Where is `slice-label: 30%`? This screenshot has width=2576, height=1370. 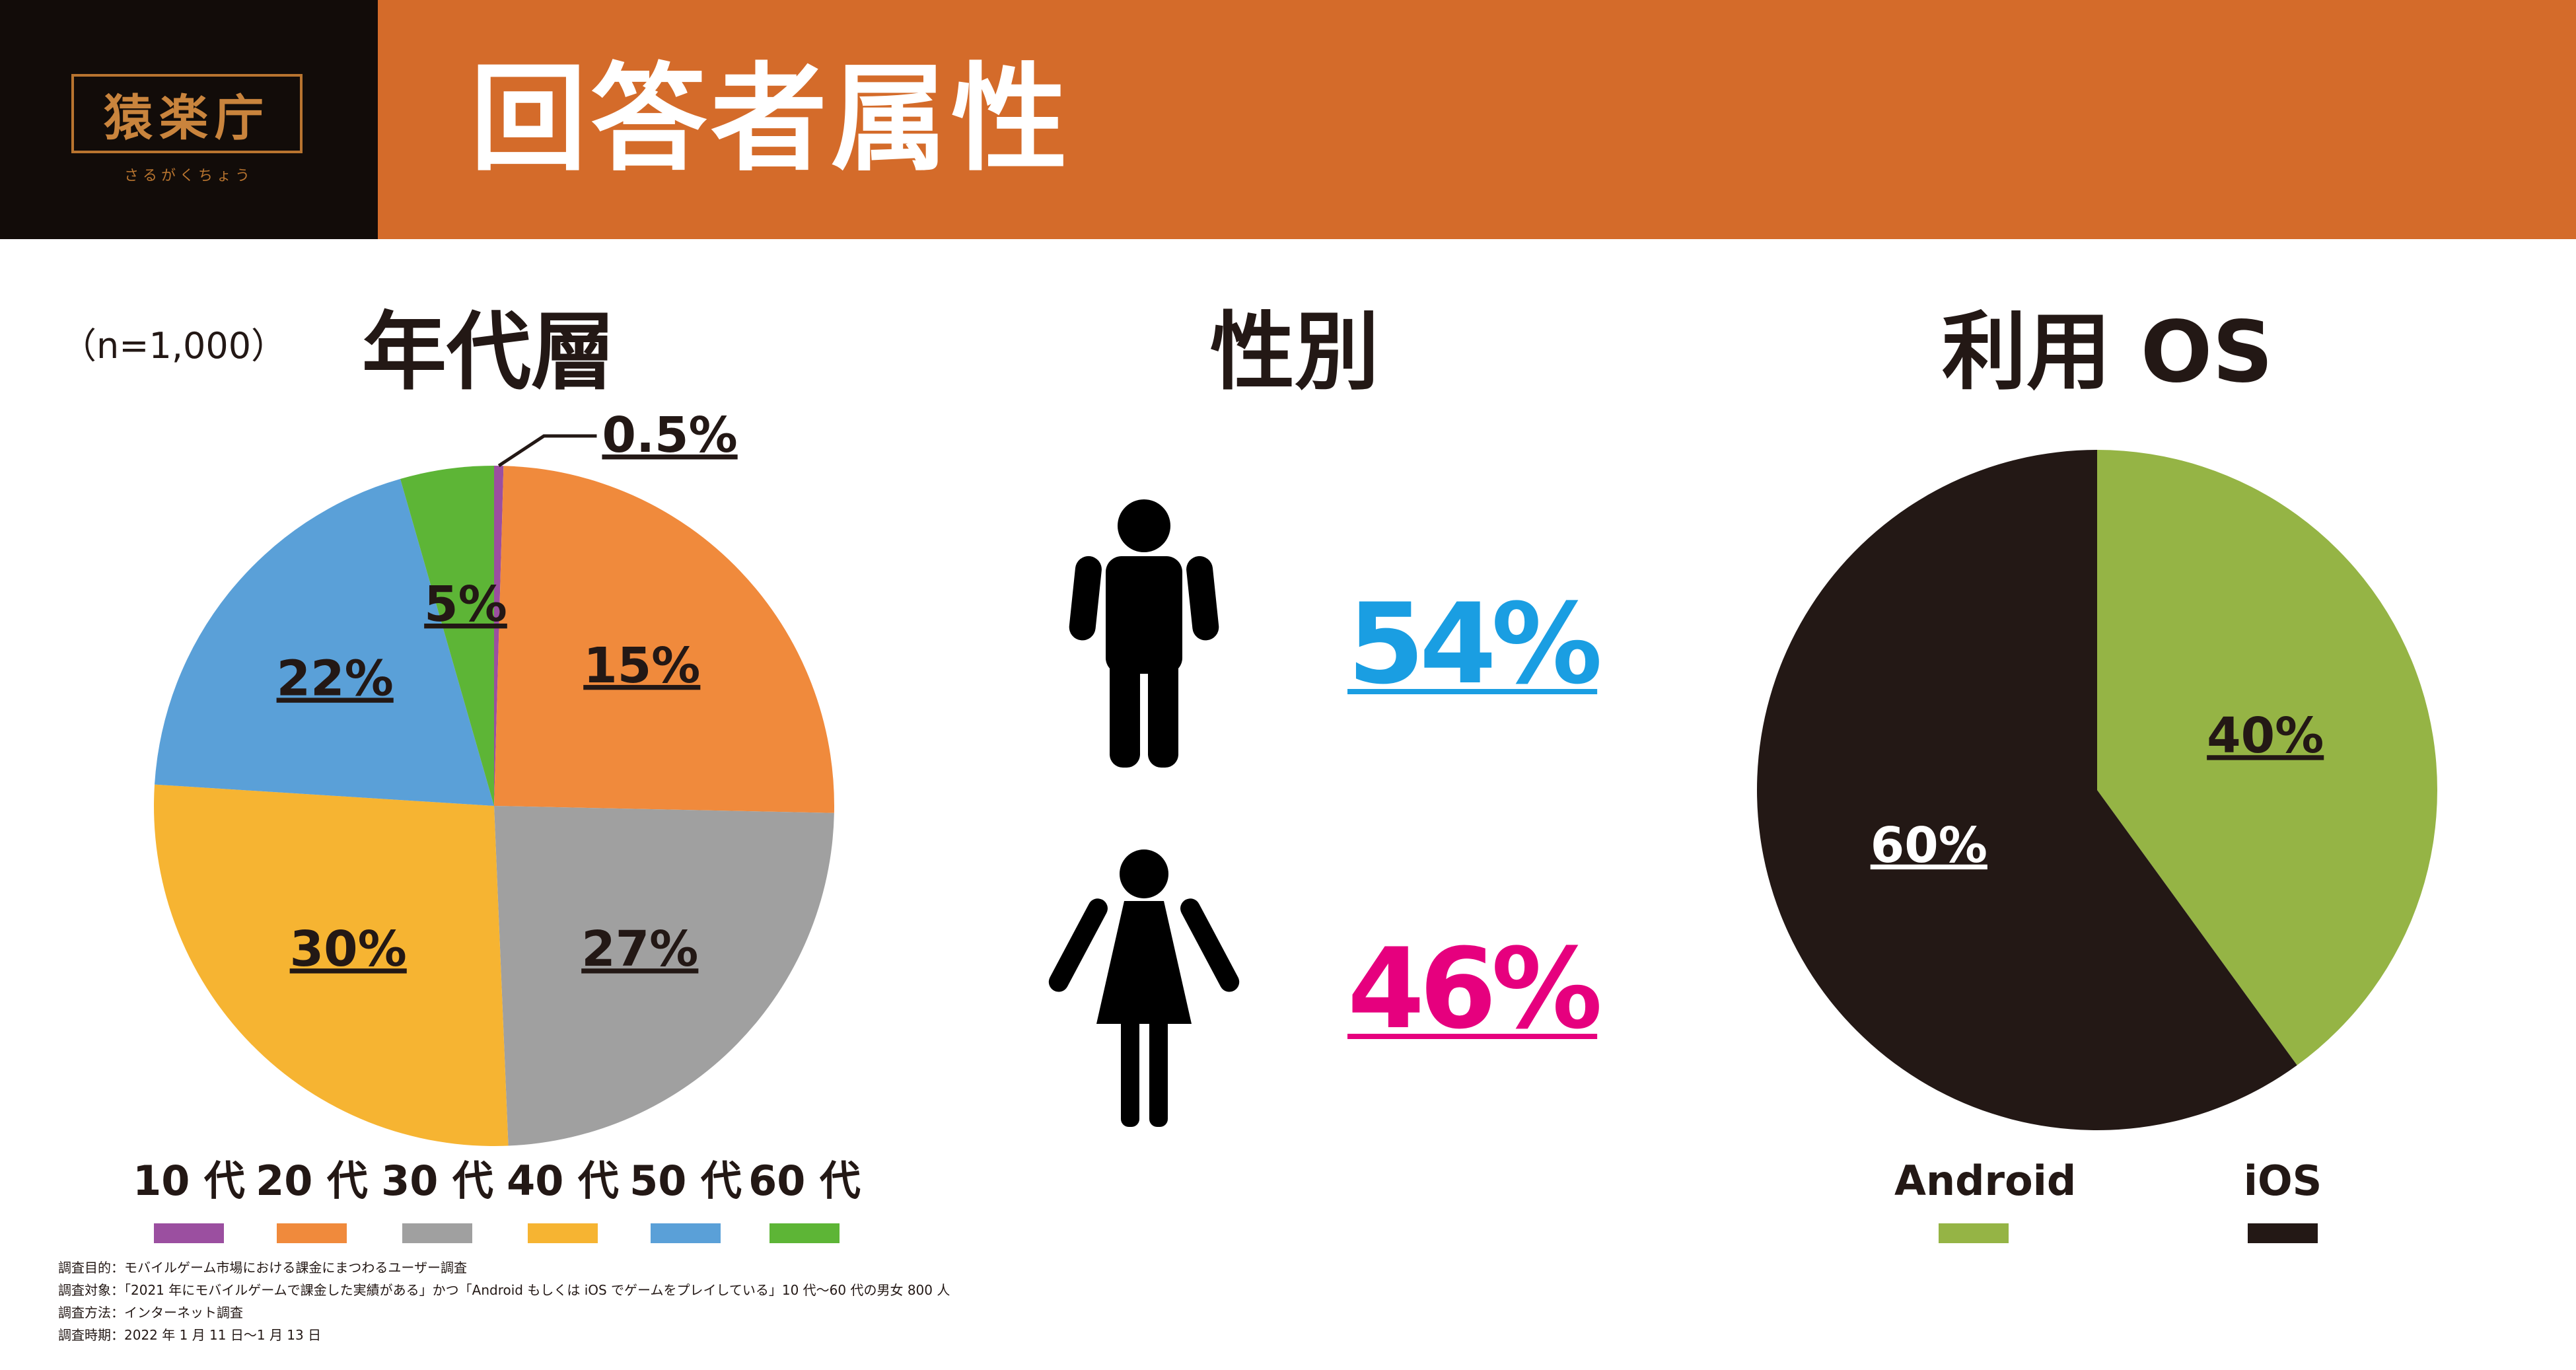
slice-label: 30% is located at coordinates (348, 950).